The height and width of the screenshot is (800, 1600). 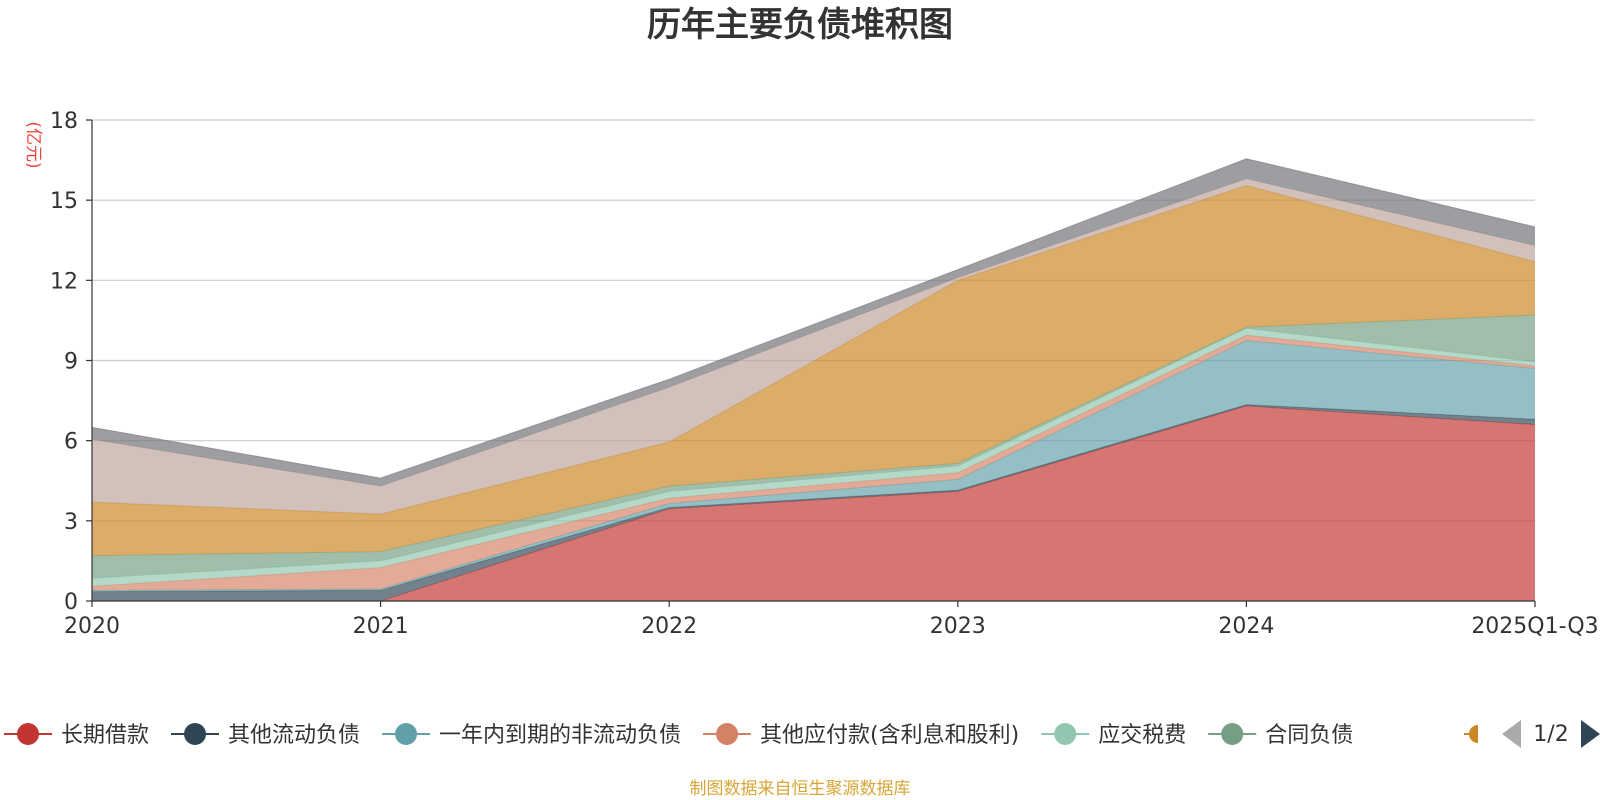 What do you see at coordinates (64, 121) in the screenshot?
I see `y-tick-label: 18` at bounding box center [64, 121].